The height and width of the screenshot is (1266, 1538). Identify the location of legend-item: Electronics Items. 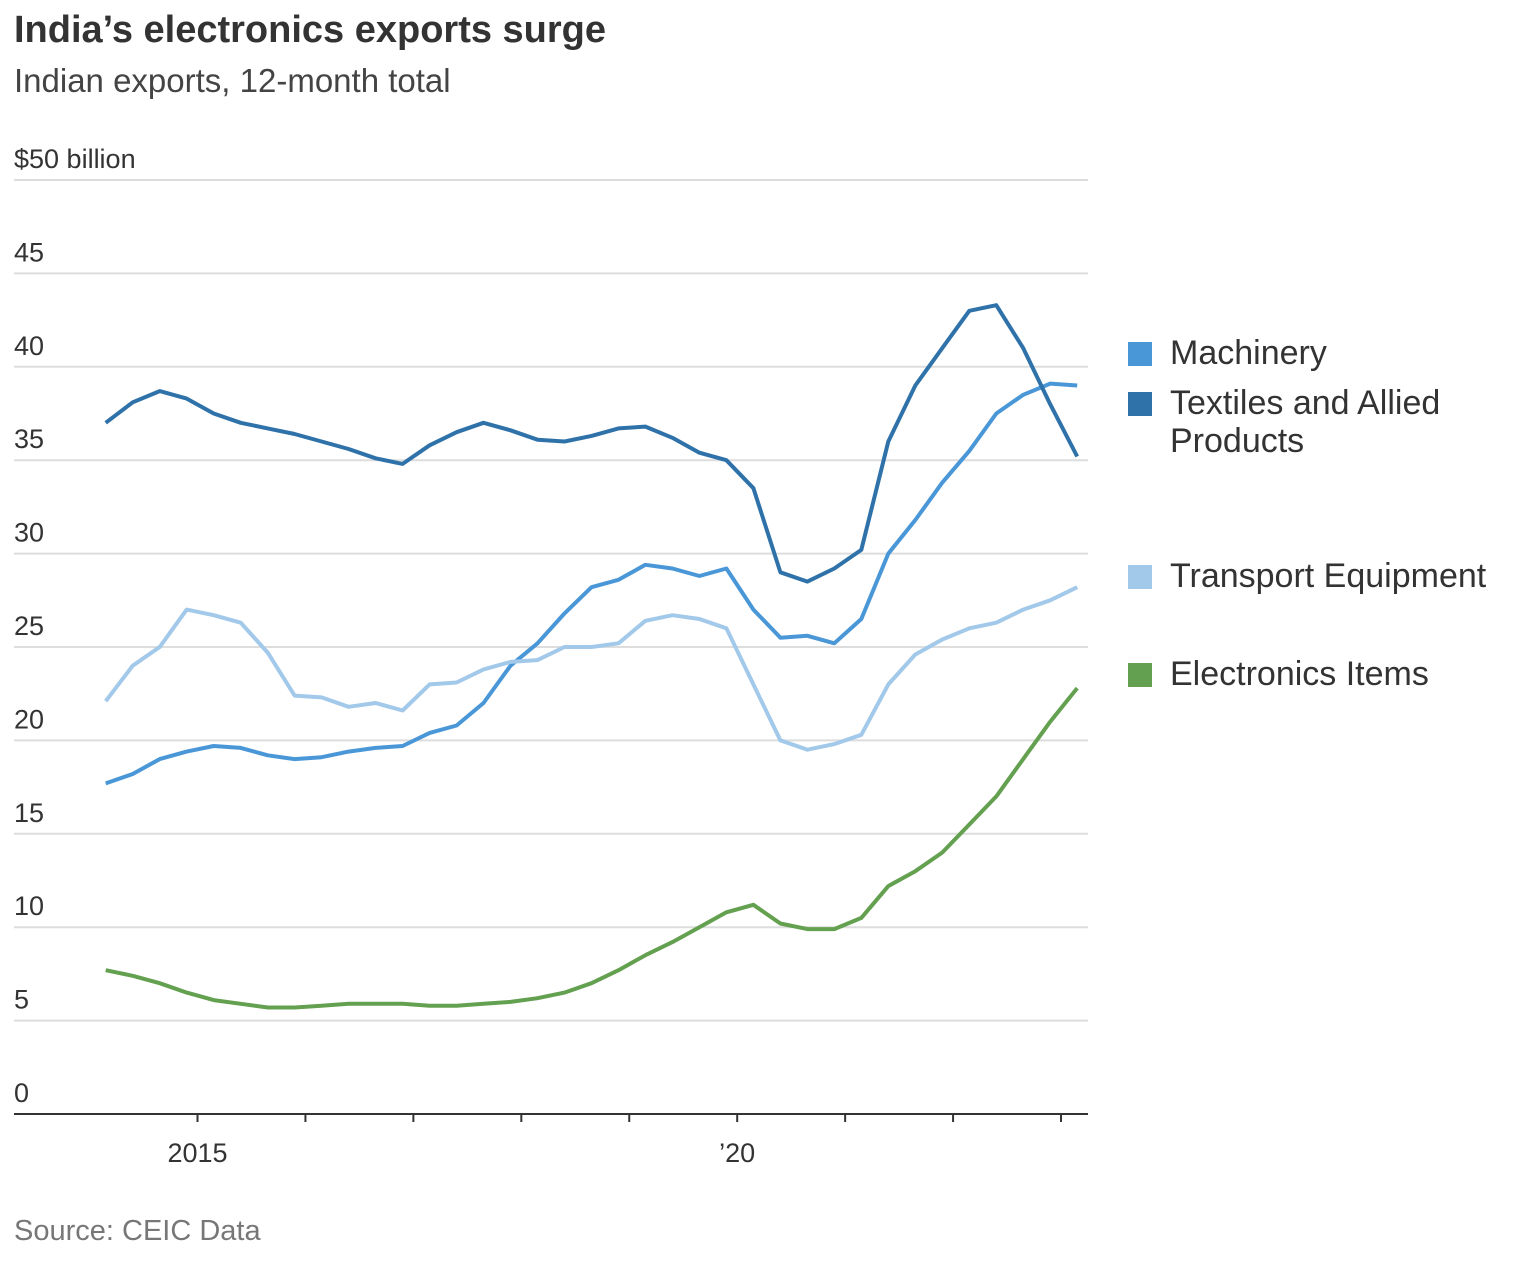
(1328, 674).